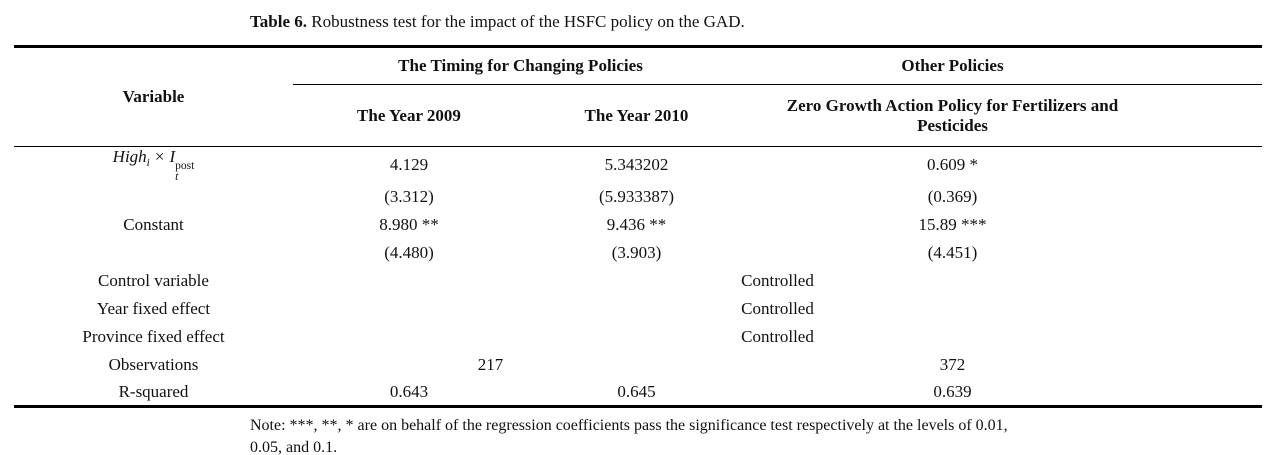  Describe the element at coordinates (153, 96) in the screenshot. I see `column-header-variable: Variable` at that location.